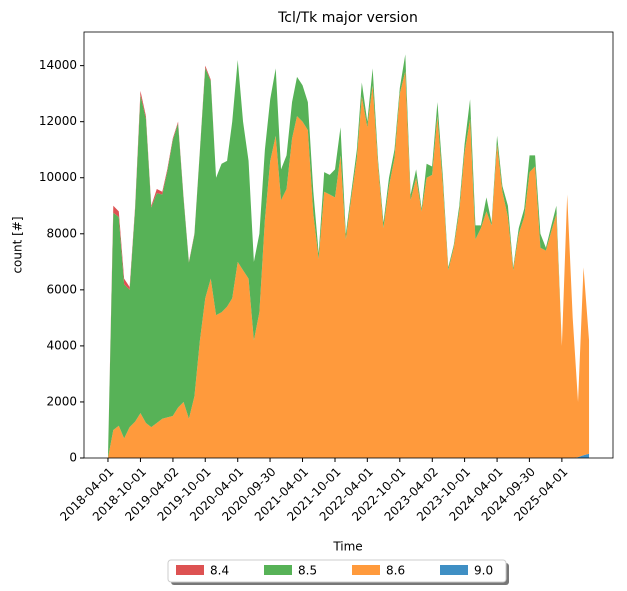 This screenshot has height=591, width=627. Describe the element at coordinates (18, 244) in the screenshot. I see `y-axis-label: count [#]` at that location.